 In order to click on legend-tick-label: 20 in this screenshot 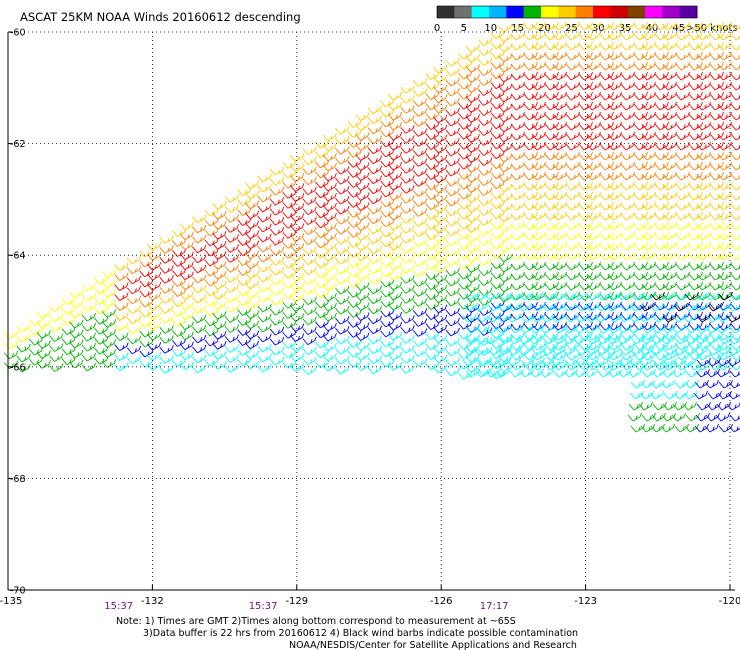, I will do `click(544, 28)`.